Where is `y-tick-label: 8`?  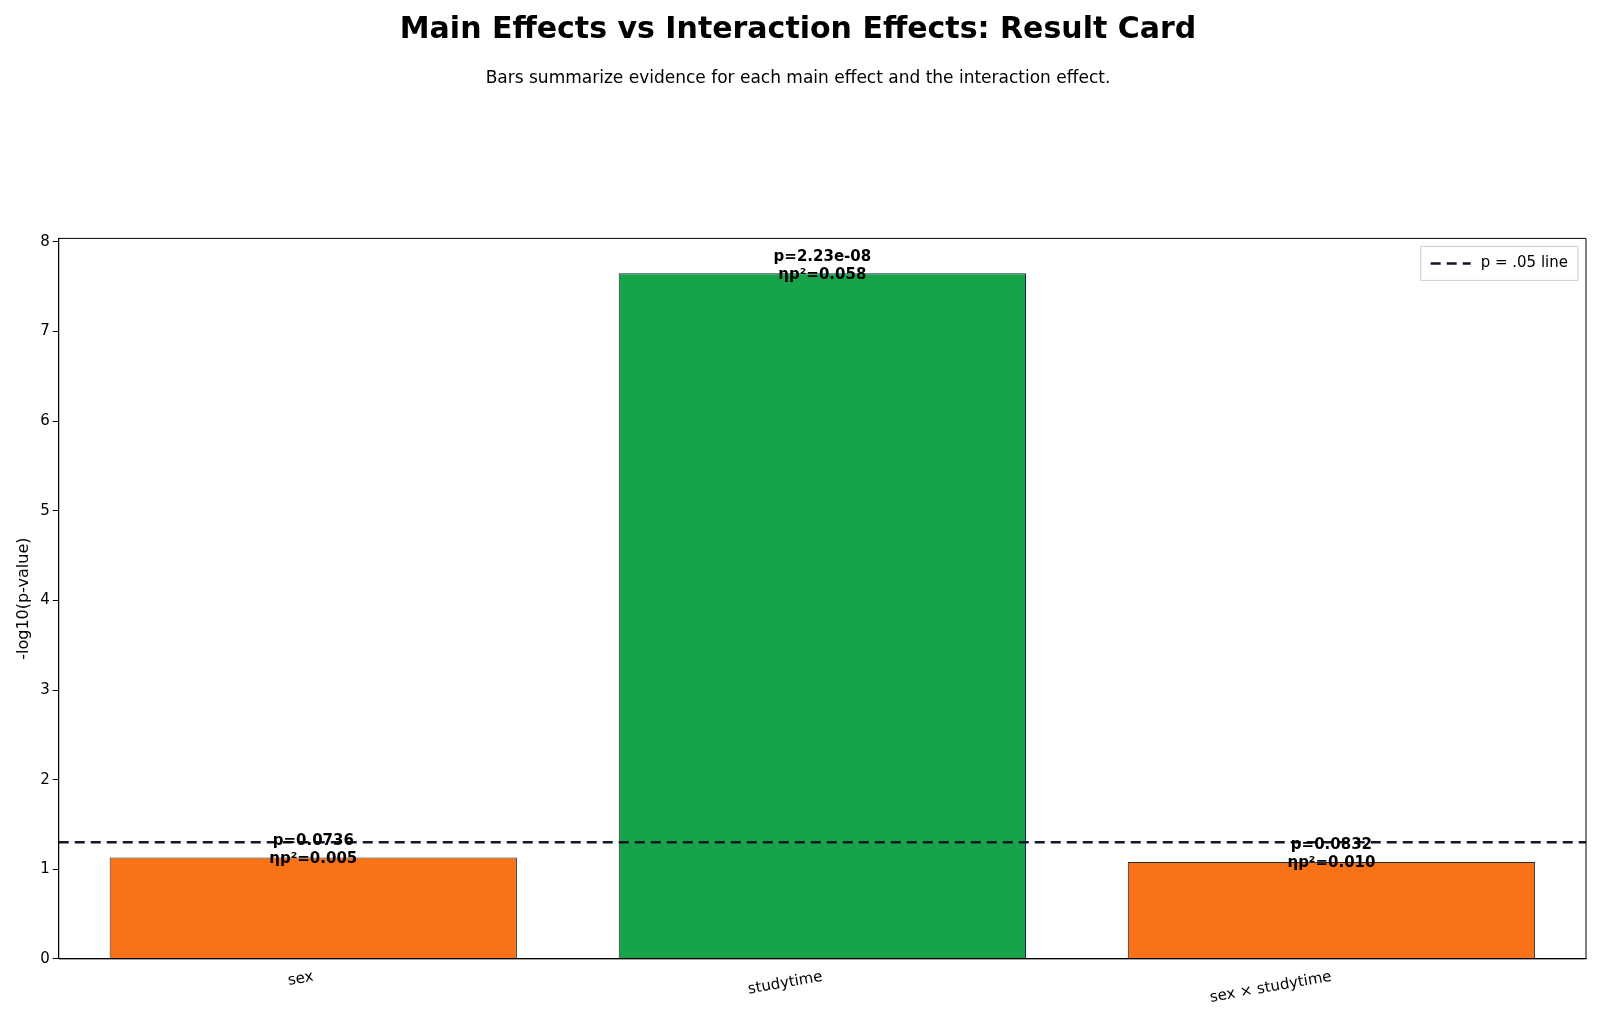 y-tick-label: 8 is located at coordinates (45, 240).